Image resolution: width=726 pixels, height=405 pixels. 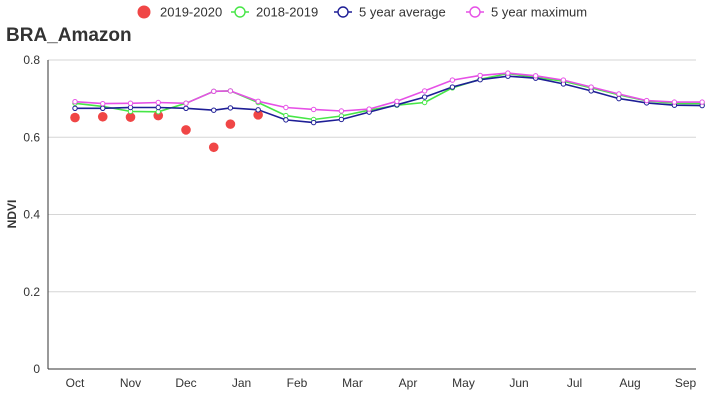 I want to click on x-tick-label: Aug, so click(x=629, y=383).